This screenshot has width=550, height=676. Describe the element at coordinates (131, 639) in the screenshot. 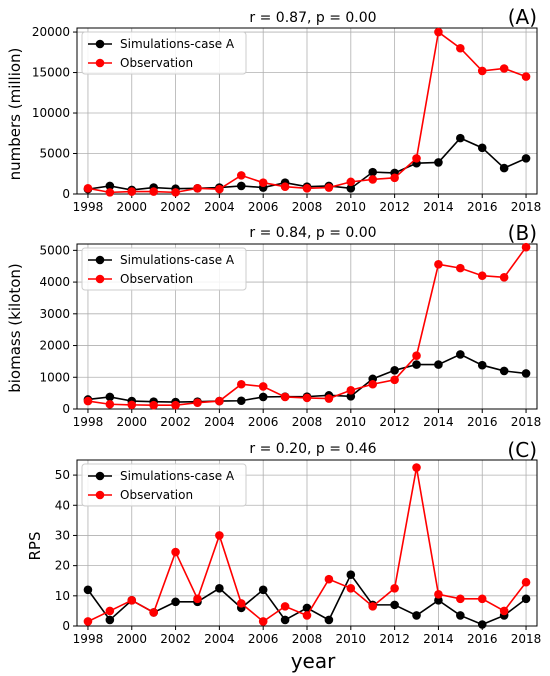

I see `panel-c-xtick-label: 2000` at that location.